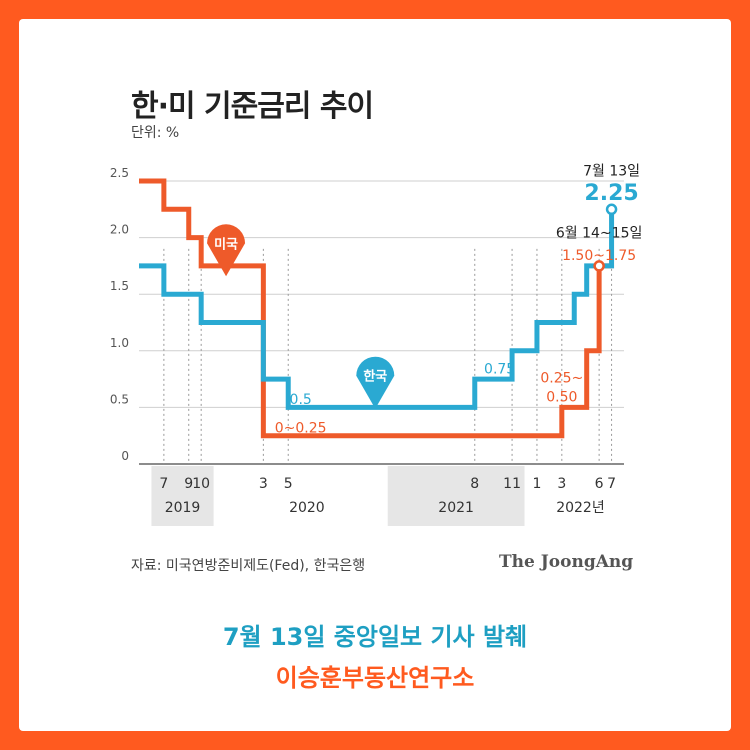  Describe the element at coordinates (499, 369) in the screenshot. I see `data-label: 0.75` at that location.